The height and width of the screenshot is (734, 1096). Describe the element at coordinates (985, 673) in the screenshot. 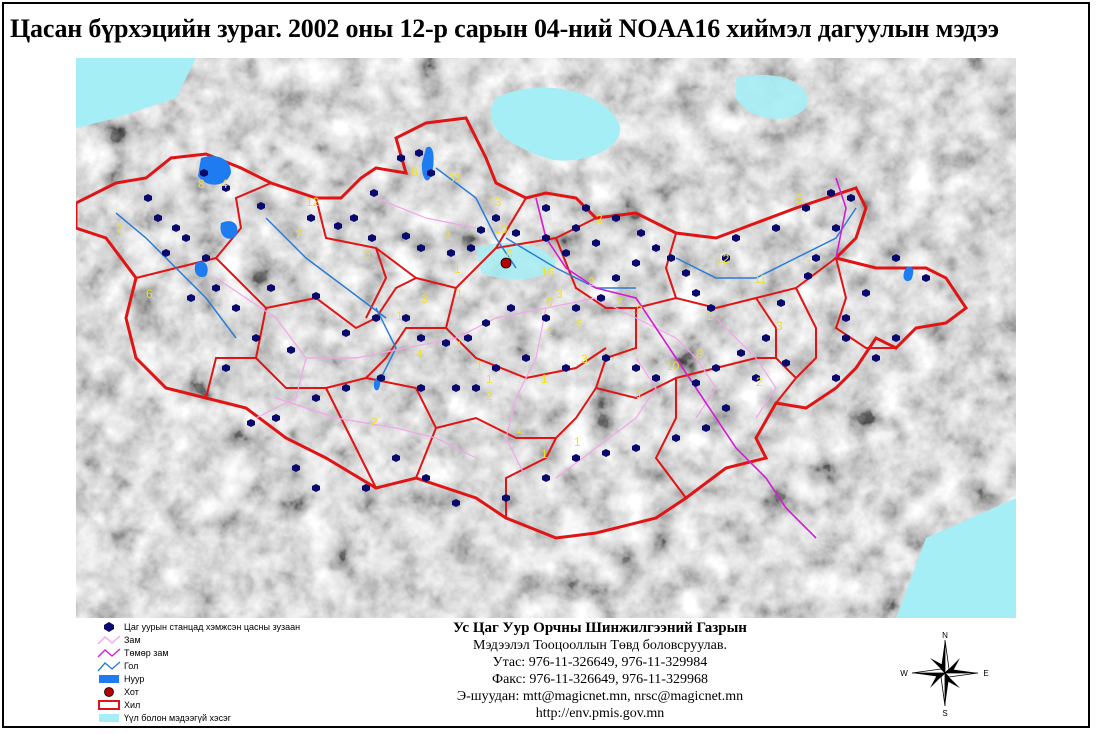

I see `compass-e: E` at that location.